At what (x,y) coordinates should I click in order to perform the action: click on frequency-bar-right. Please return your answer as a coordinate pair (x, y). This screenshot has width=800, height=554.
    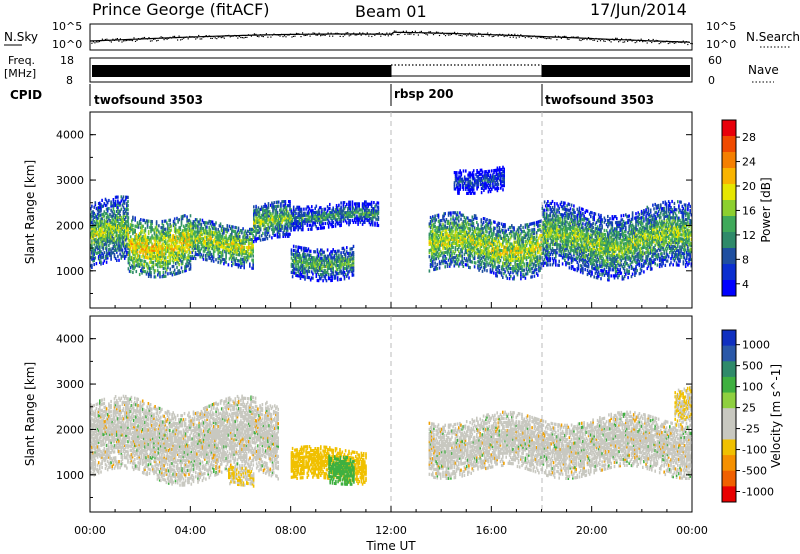
    Looking at the image, I should click on (616, 71).